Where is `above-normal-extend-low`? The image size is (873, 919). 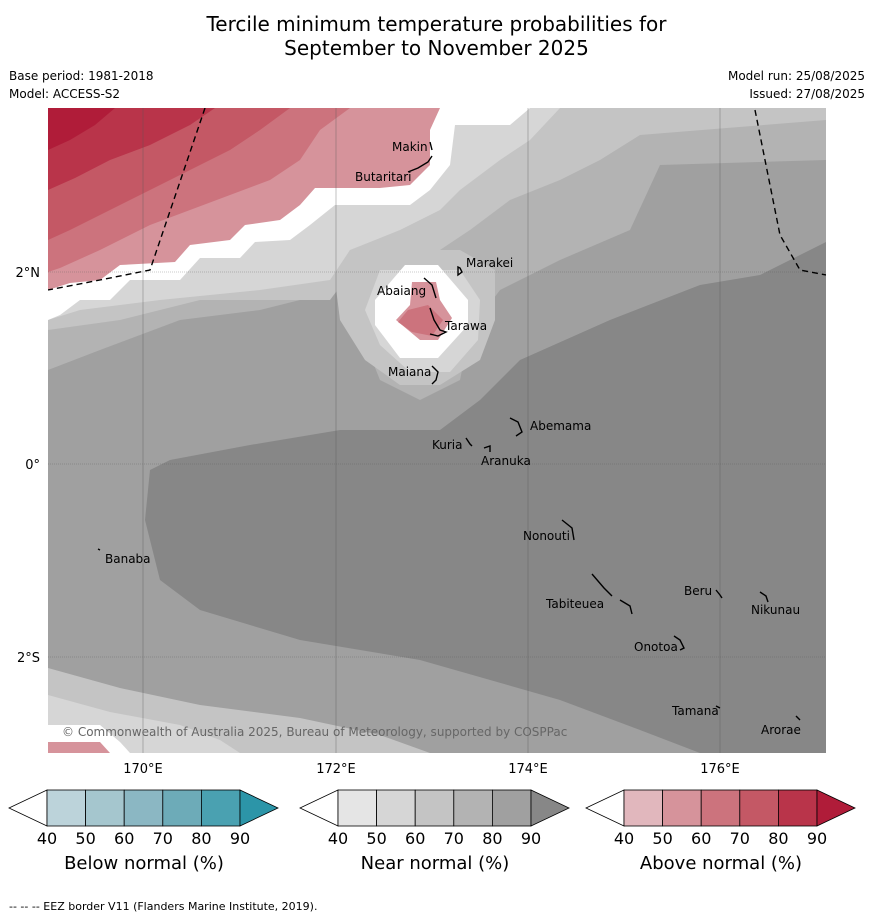
above-normal-extend-low is located at coordinates (605, 808).